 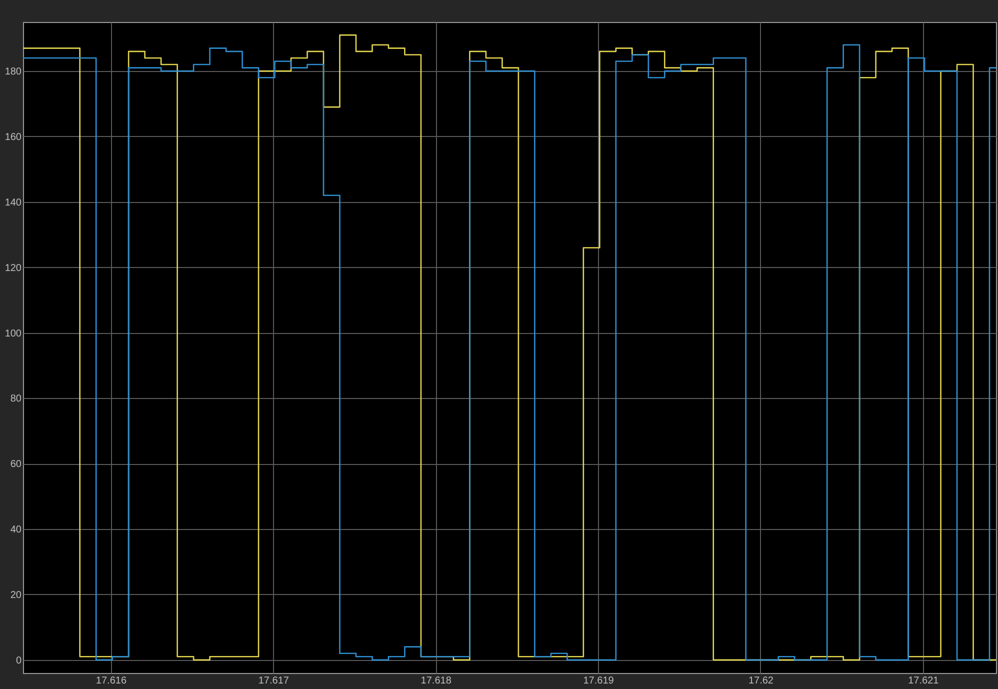 I want to click on x-tick-label: 17.62, so click(x=761, y=681).